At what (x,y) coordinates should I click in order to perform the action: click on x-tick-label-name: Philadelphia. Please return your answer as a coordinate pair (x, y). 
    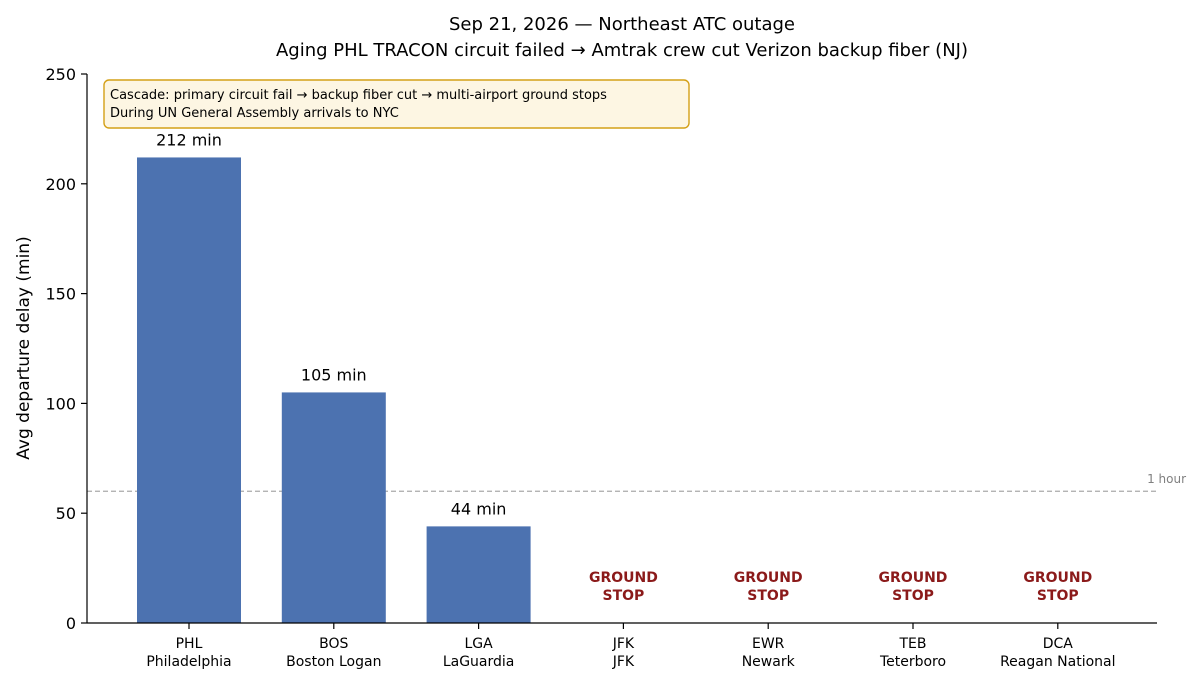
    Looking at the image, I should click on (188, 662).